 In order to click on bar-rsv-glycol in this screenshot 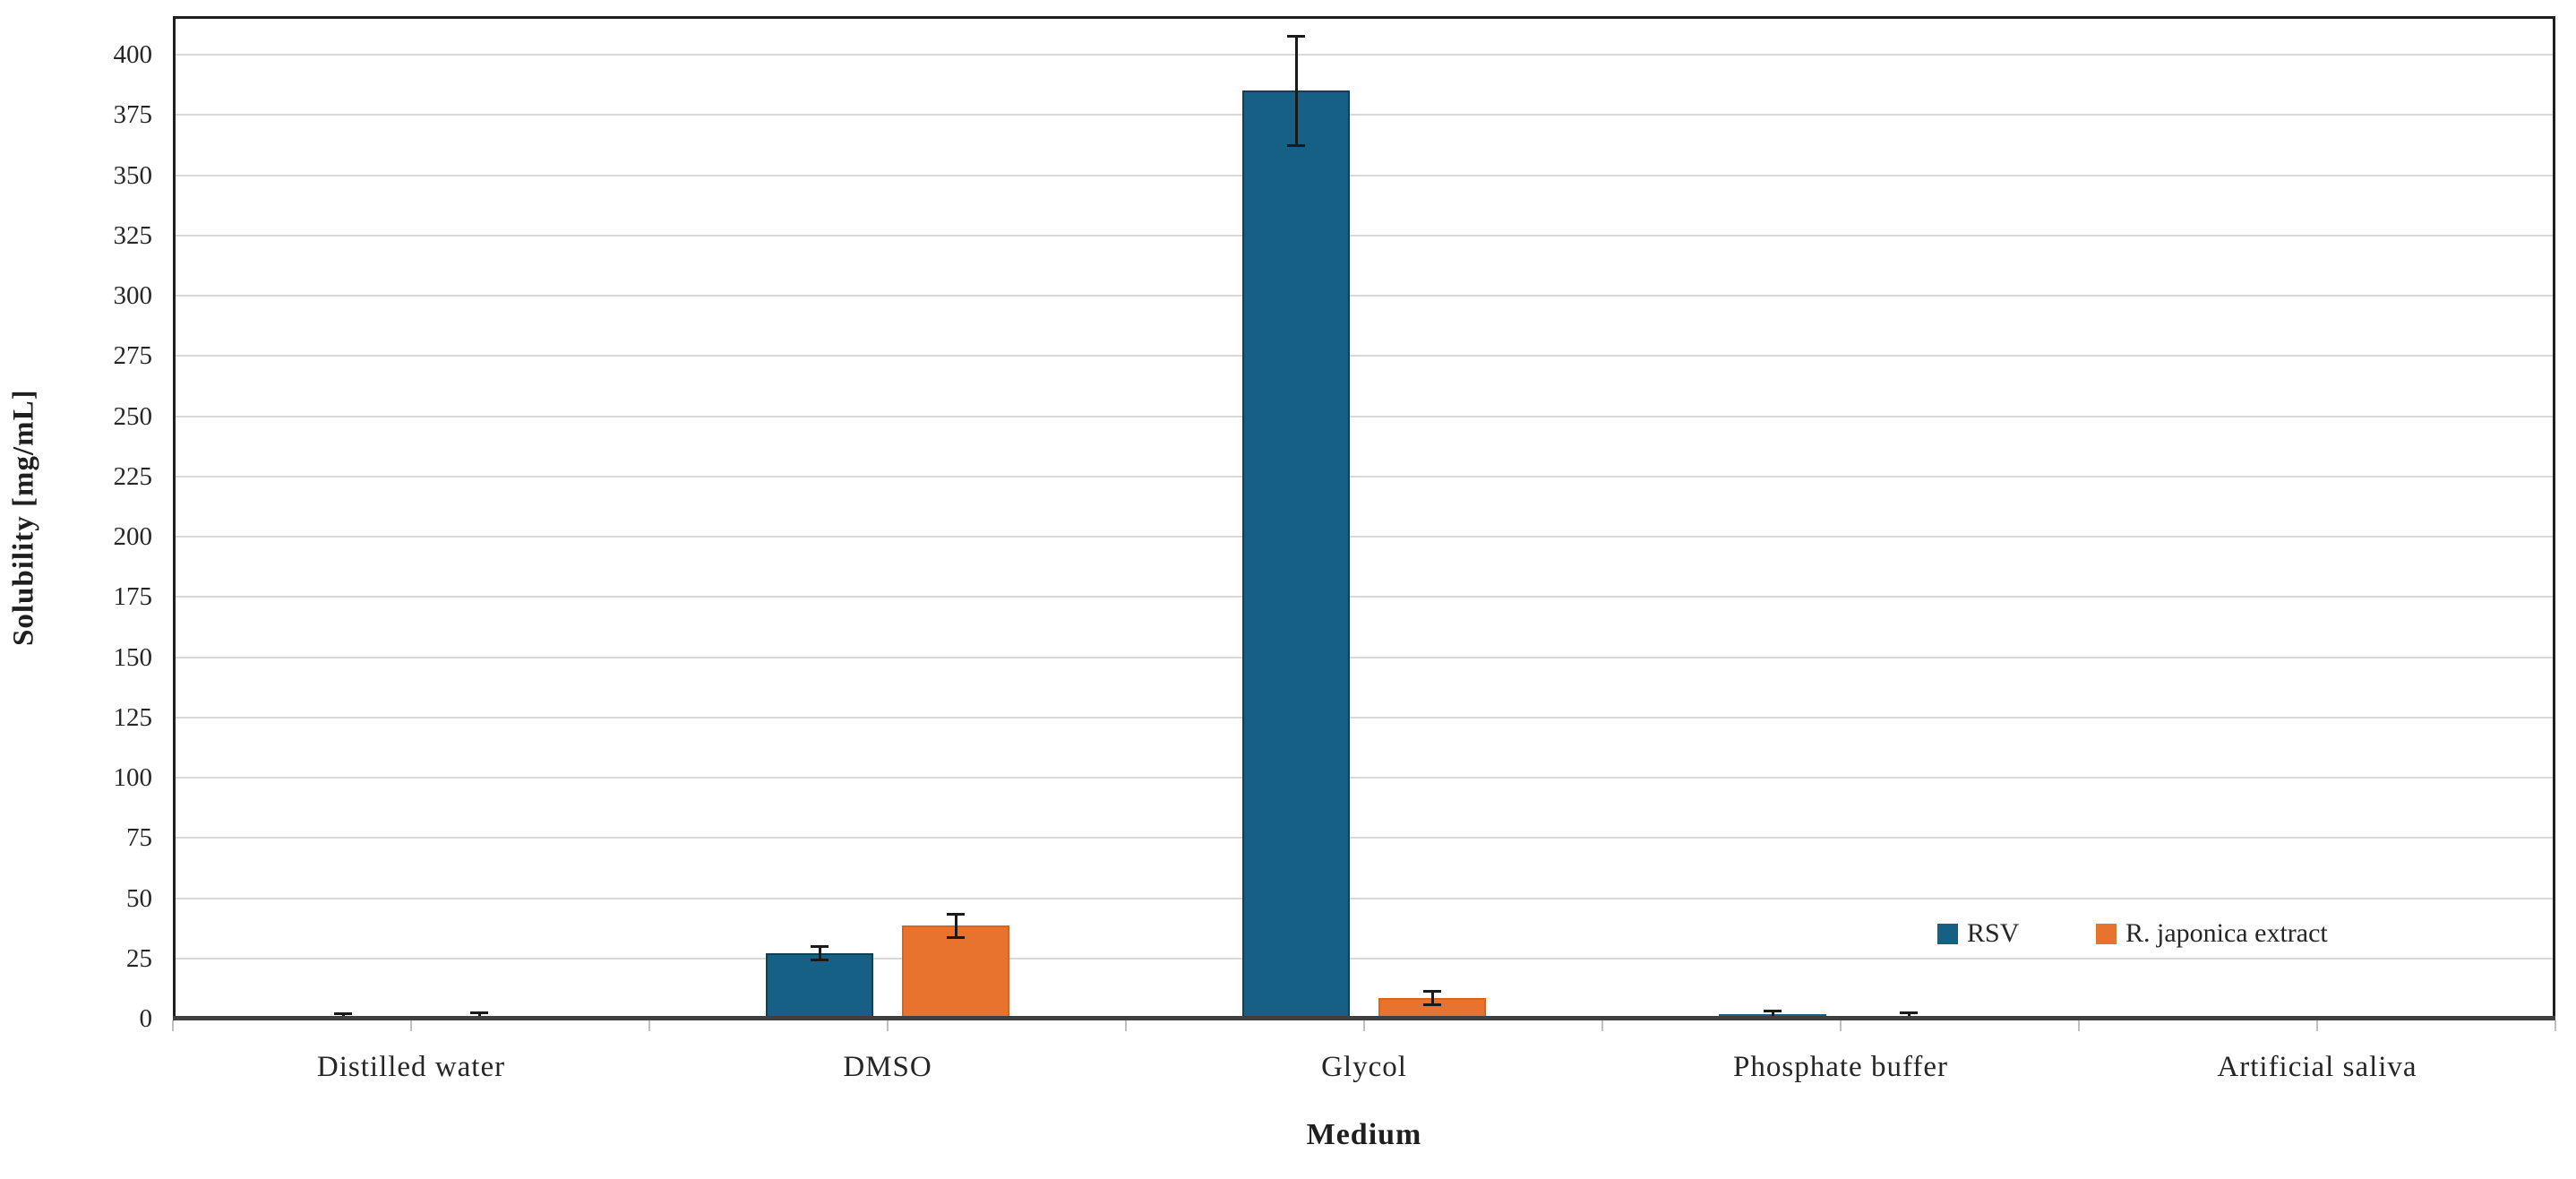, I will do `click(1296, 554)`.